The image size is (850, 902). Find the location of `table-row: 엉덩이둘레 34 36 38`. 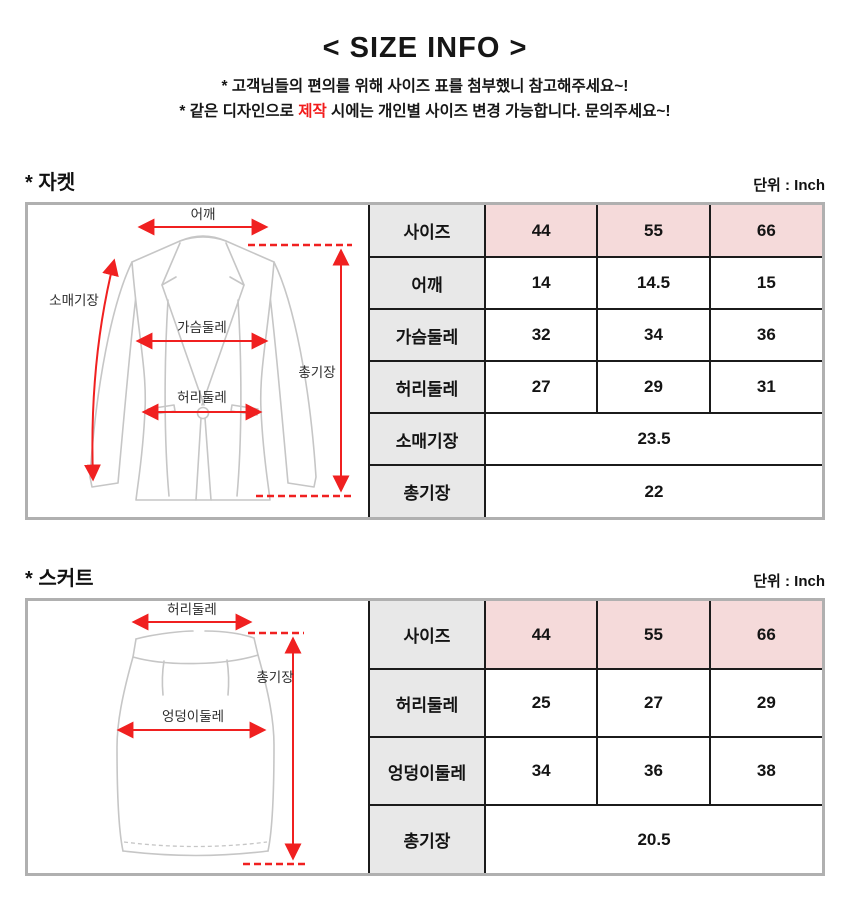

table-row: 엉덩이둘레 34 36 38 is located at coordinates (595, 771).